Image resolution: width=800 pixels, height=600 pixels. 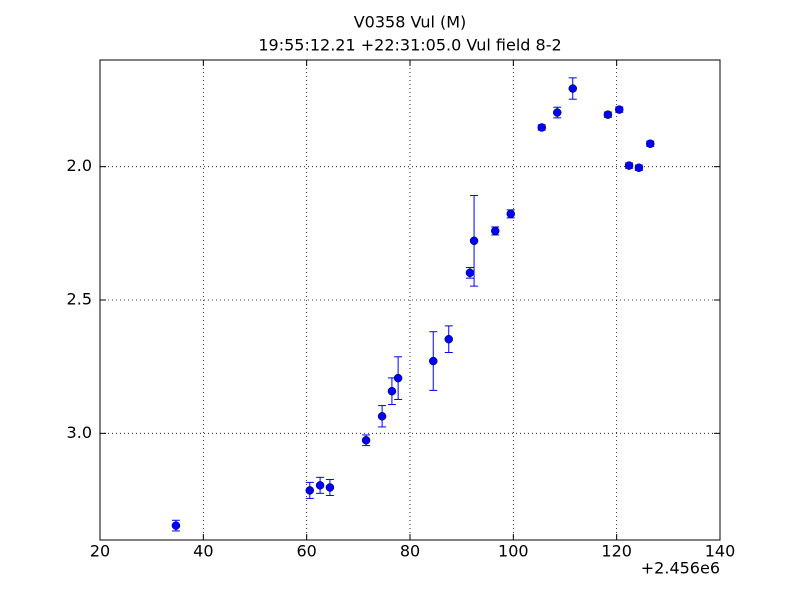 What do you see at coordinates (616, 551) in the screenshot?
I see `x-tick-label: 120` at bounding box center [616, 551].